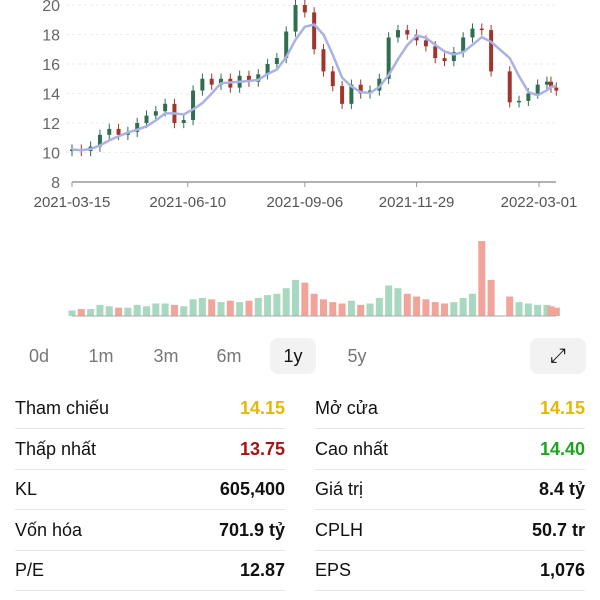  I want to click on tab-1y: 1y, so click(293, 356).